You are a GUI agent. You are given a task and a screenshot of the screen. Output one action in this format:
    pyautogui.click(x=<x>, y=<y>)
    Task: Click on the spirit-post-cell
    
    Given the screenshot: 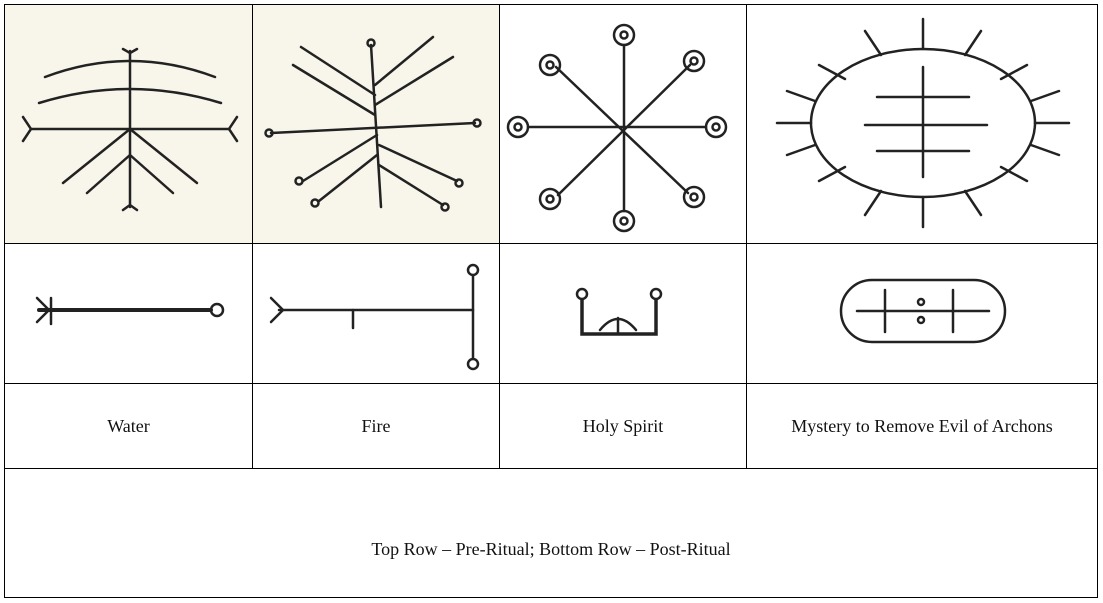 What is the action you would take?
    pyautogui.click(x=623, y=313)
    